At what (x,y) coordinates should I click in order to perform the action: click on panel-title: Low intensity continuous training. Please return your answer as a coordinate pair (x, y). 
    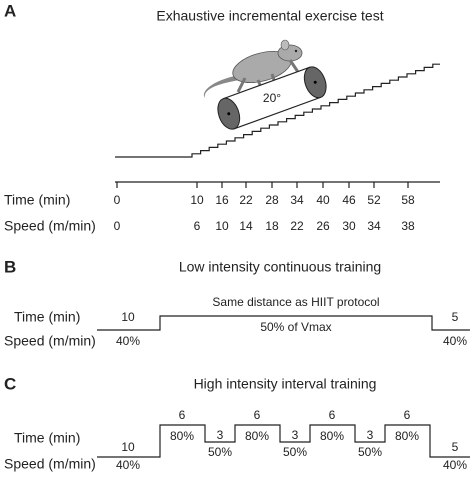
    Looking at the image, I should click on (280, 267).